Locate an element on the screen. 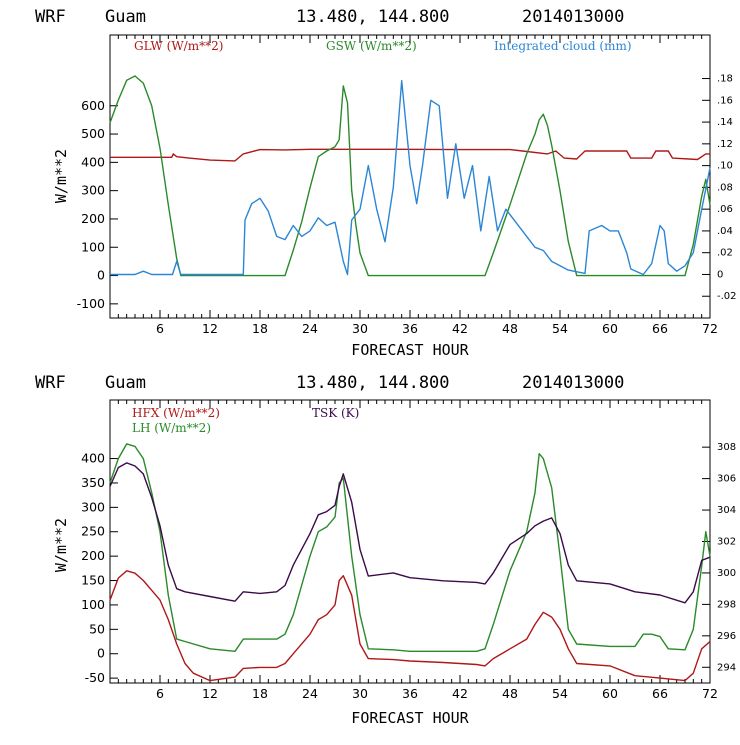 The width and height of the screenshot is (740, 745). panel1-ytick-label: 200 is located at coordinates (93, 218).